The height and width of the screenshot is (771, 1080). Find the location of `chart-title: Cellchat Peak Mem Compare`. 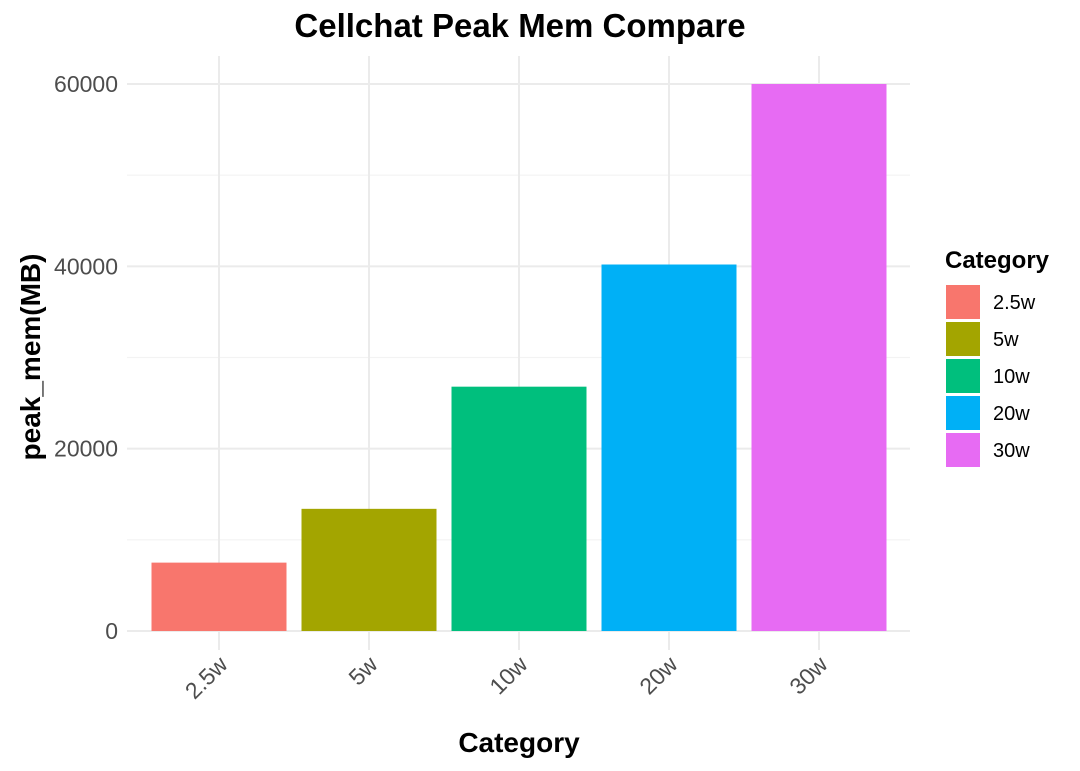

chart-title: Cellchat Peak Mem Compare is located at coordinates (519, 25).